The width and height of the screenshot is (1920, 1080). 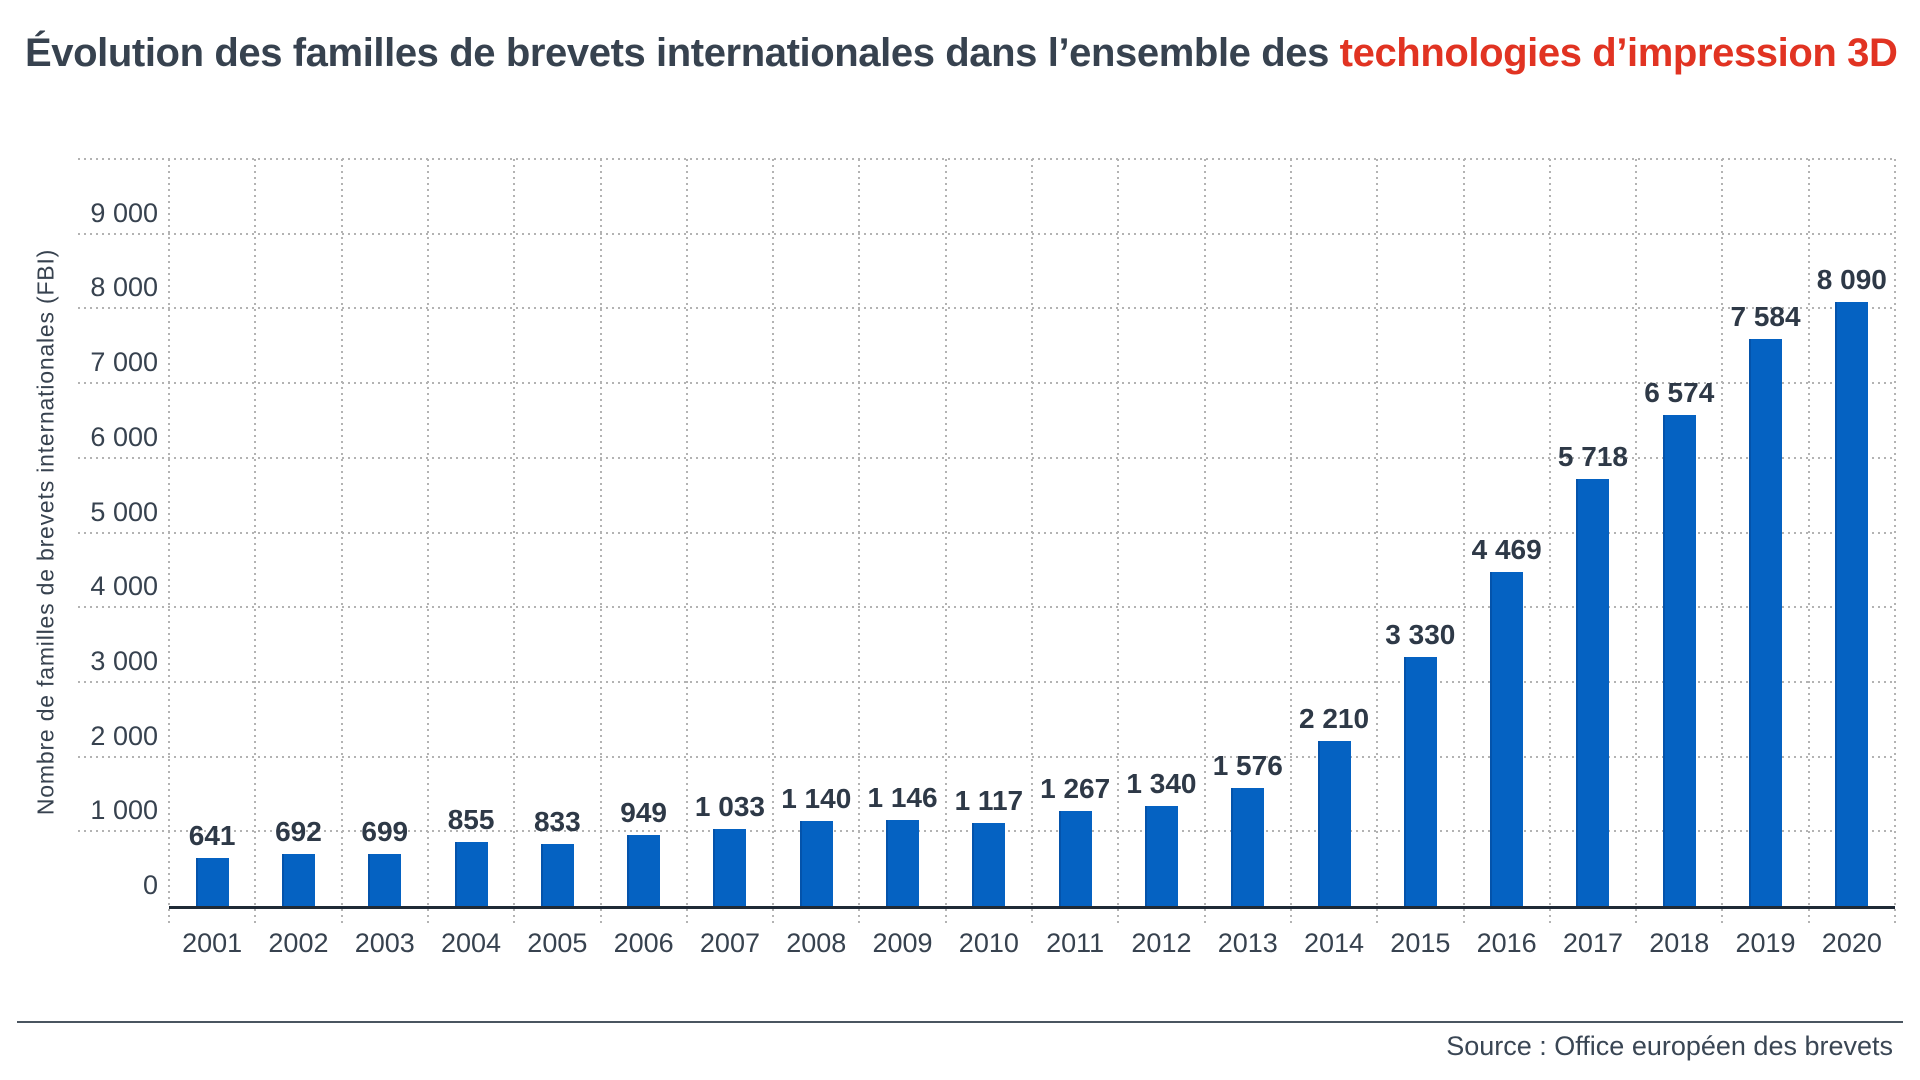 I want to click on y-tick-label: 3 000, so click(x=124, y=660).